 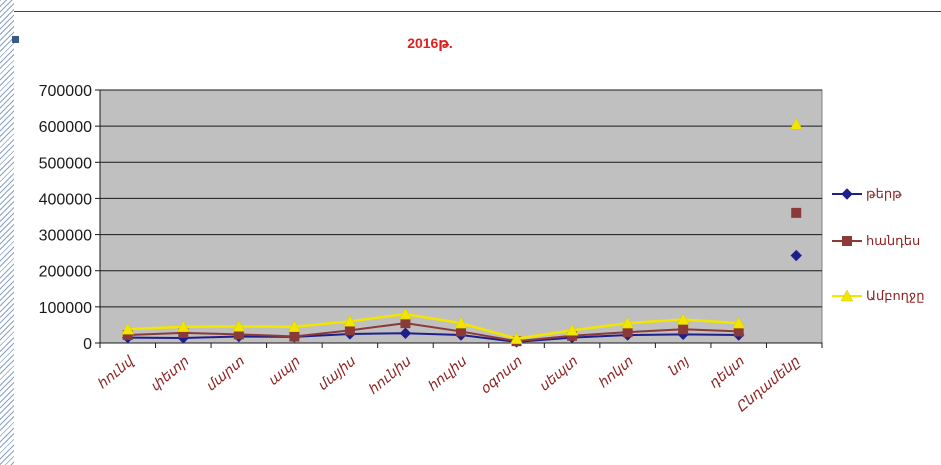 I want to click on legend-label: Ամբողջը, so click(x=895, y=295).